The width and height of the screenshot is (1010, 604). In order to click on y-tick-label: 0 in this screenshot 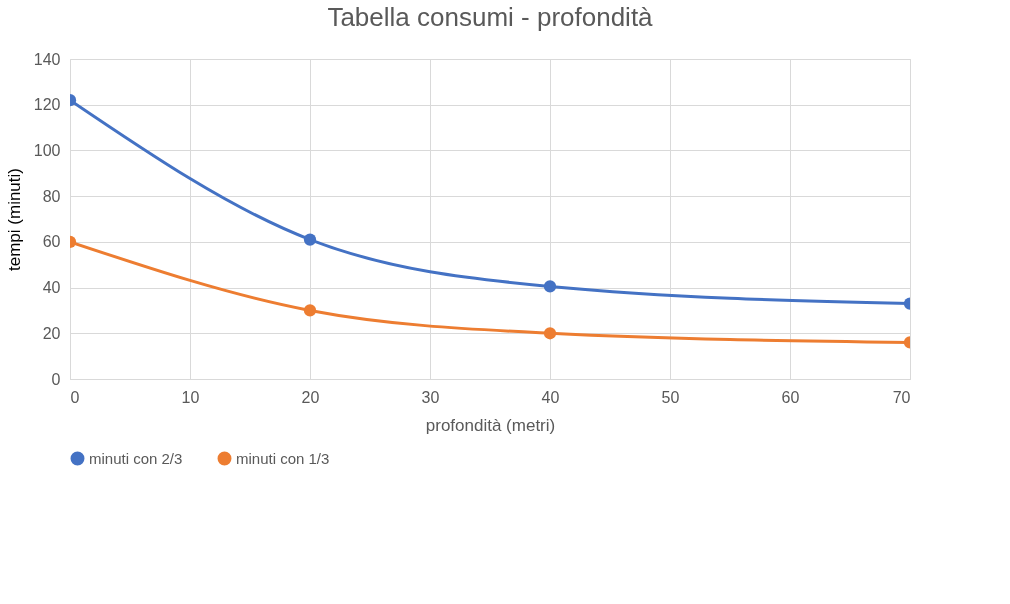, I will do `click(56, 379)`.